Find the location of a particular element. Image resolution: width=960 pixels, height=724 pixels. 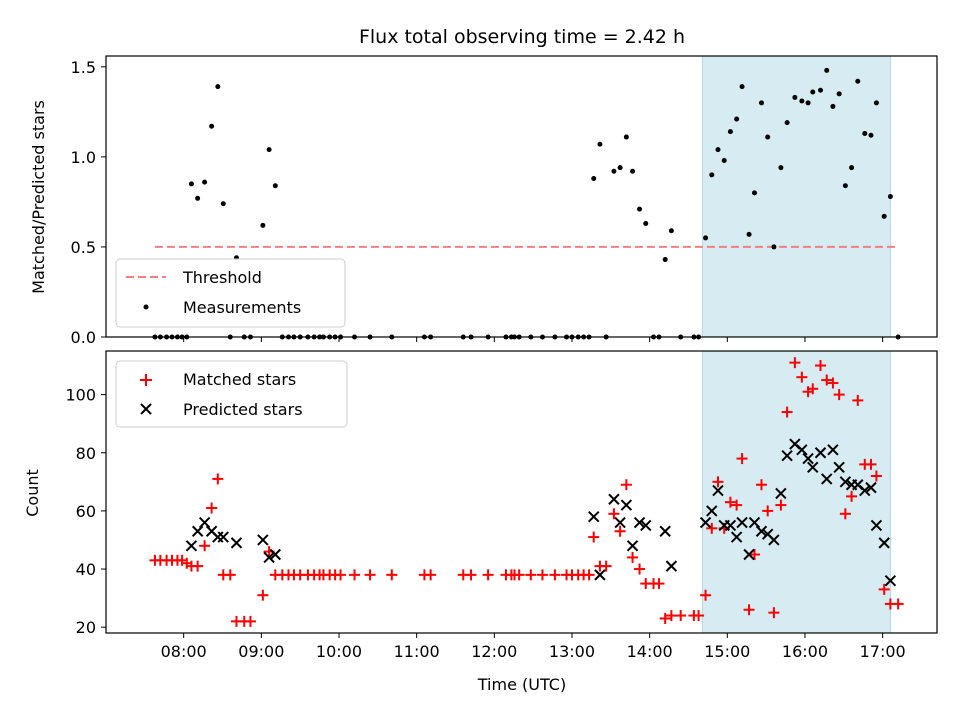

bottom-legend: Matched stars Predicted stars is located at coordinates (231, 394).